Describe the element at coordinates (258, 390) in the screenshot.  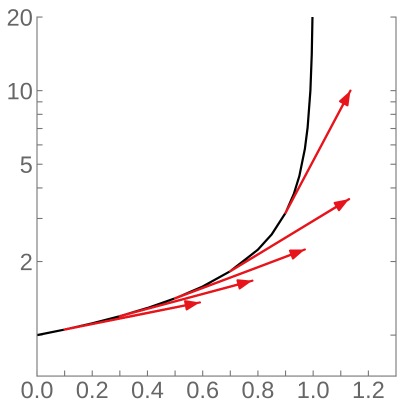
I see `x-tick-label: 0.8` at that location.